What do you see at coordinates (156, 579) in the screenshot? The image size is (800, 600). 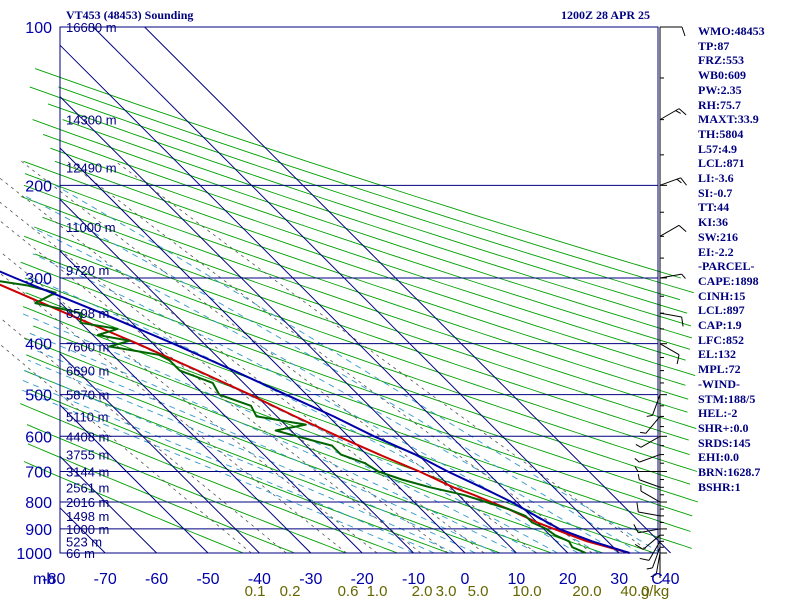 I see `temperature-tick-label: -60` at bounding box center [156, 579].